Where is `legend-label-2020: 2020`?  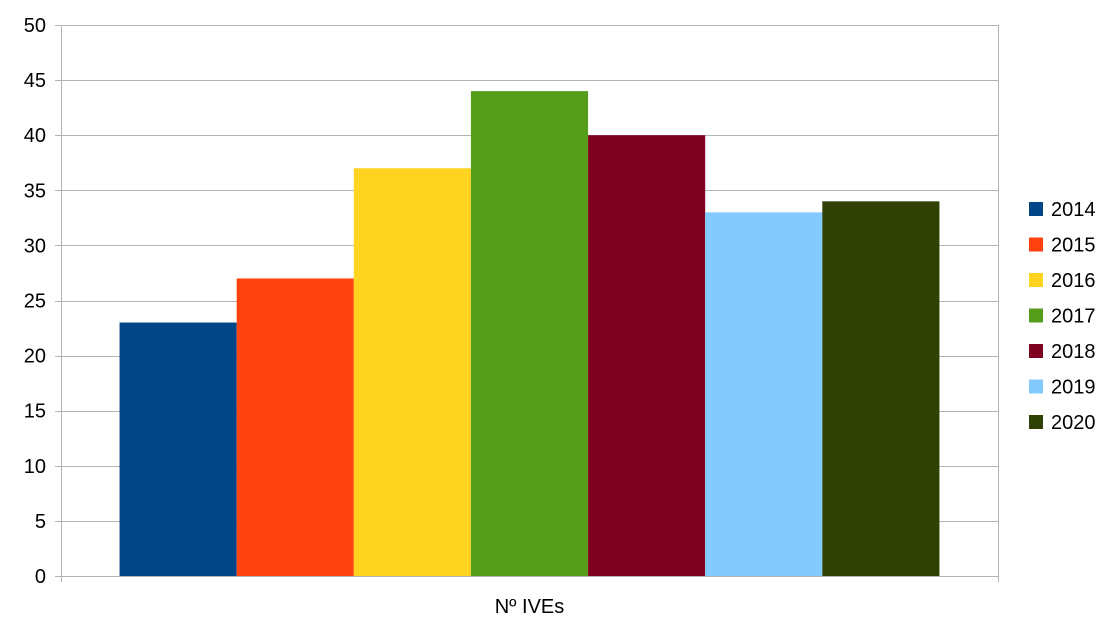 legend-label-2020: 2020 is located at coordinates (1073, 423).